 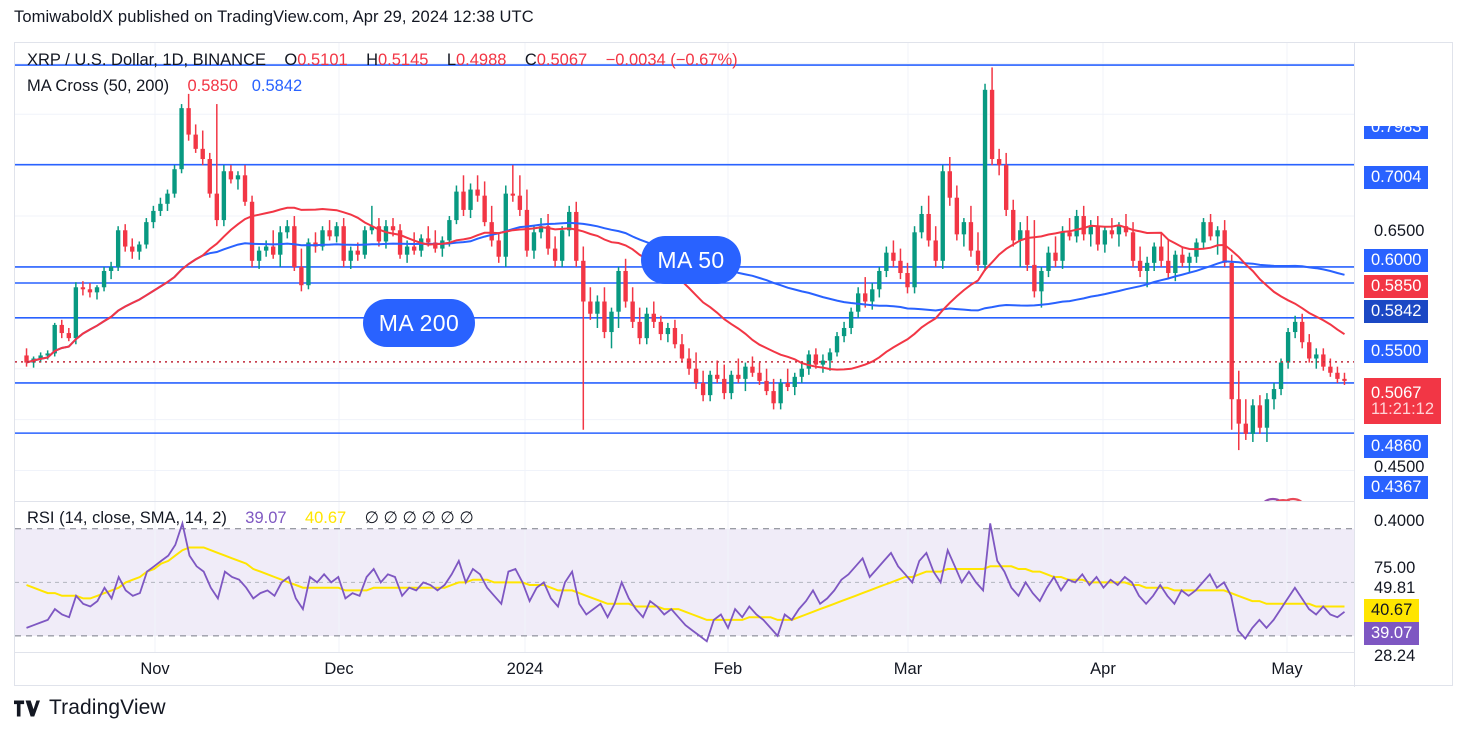 What do you see at coordinates (1396, 132) in the screenshot?
I see `price-axis-tag: 0.7983` at bounding box center [1396, 132].